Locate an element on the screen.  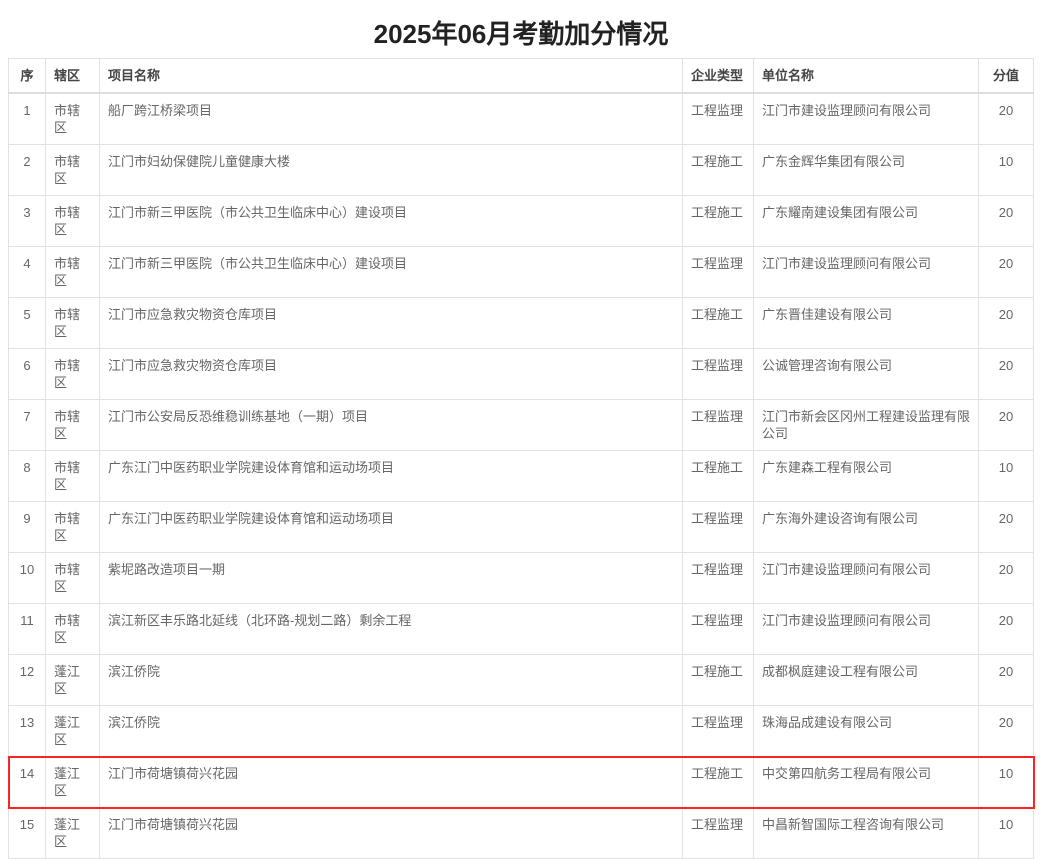
row-project: 滨江新区丰乐路北延线（北环路-规划二路）剩余工程 is located at coordinates (391, 629).